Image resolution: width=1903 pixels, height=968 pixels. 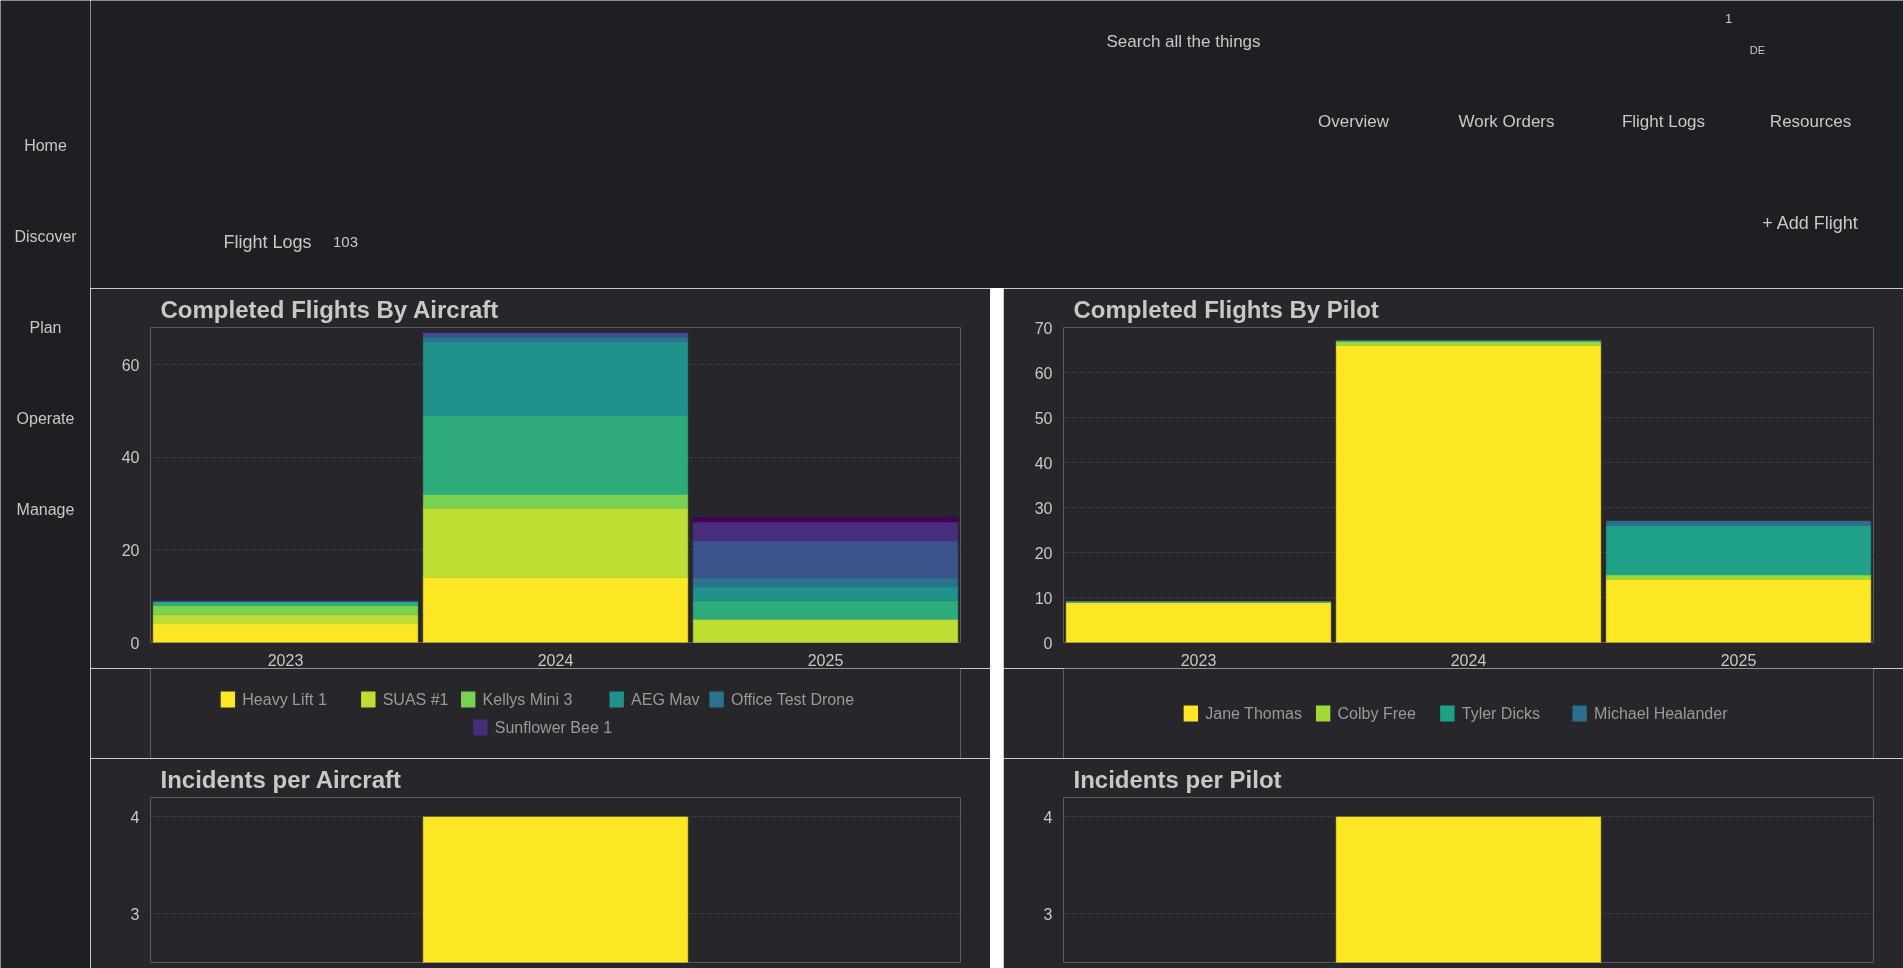 I want to click on legend-label: Colby Free, so click(x=1376, y=713).